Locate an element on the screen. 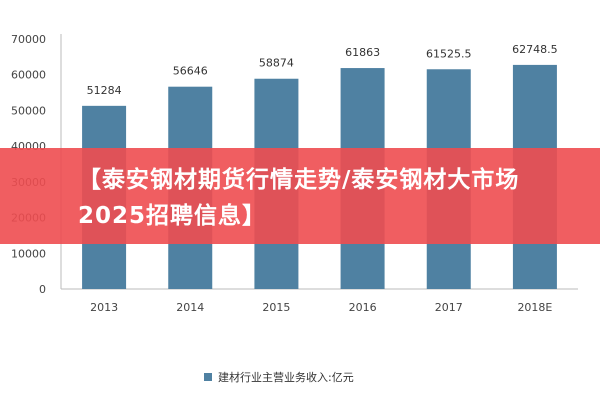 The width and height of the screenshot is (600, 400). y-tick-label: 50000 is located at coordinates (28, 110).